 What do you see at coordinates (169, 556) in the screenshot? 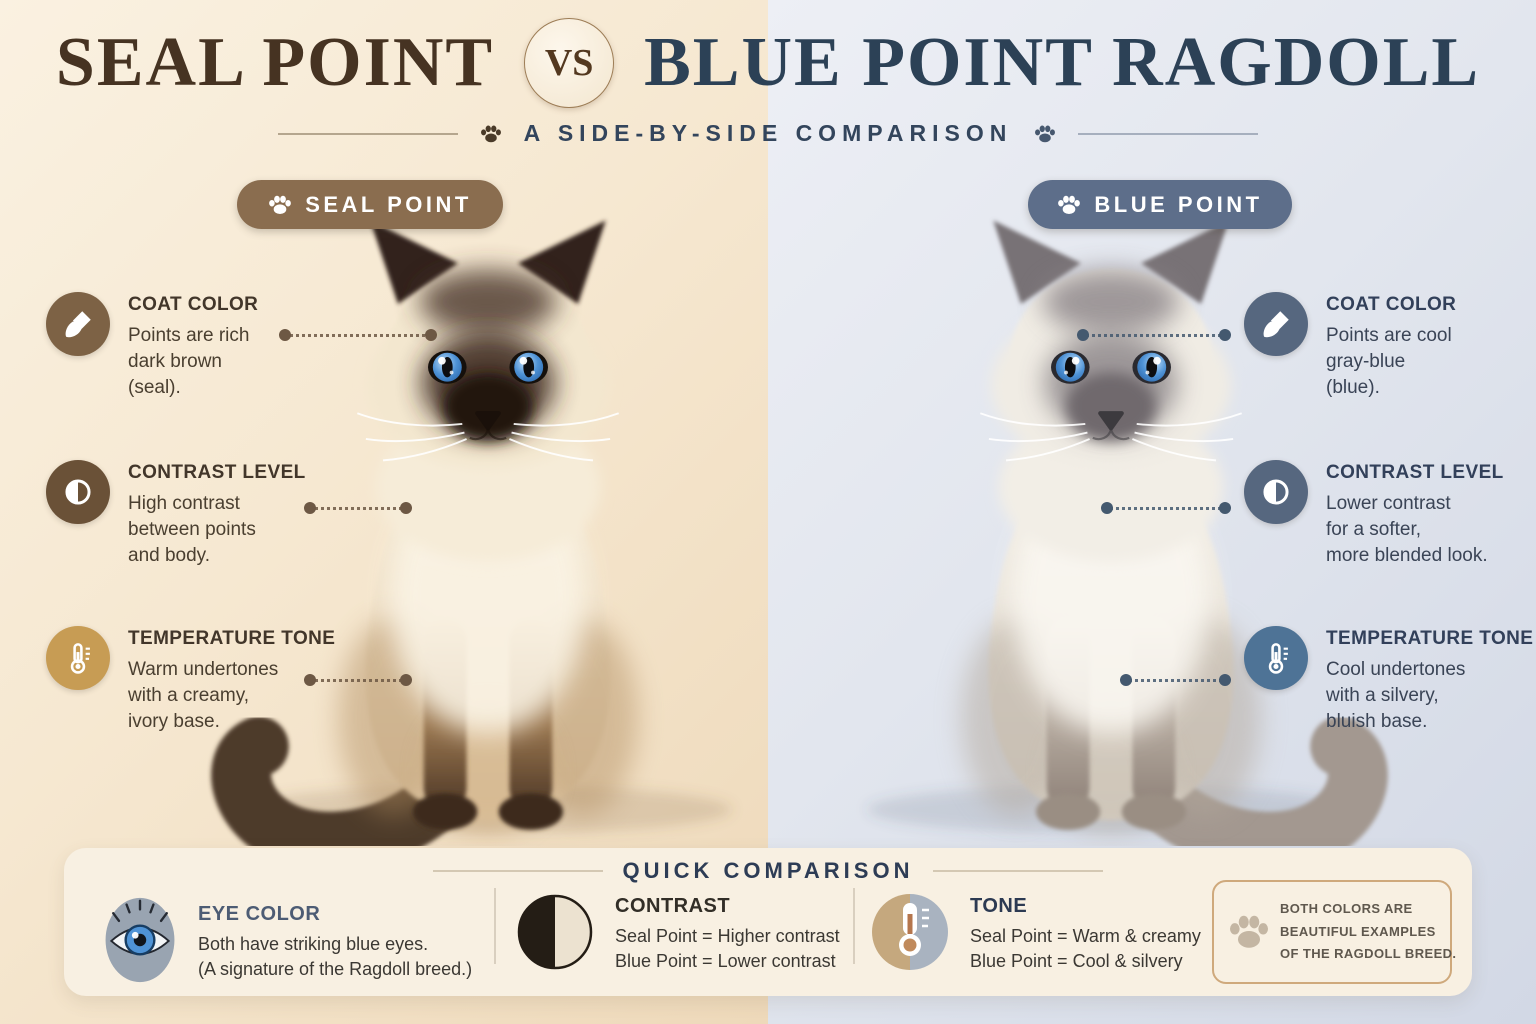
I see `feature-text: and body.` at bounding box center [169, 556].